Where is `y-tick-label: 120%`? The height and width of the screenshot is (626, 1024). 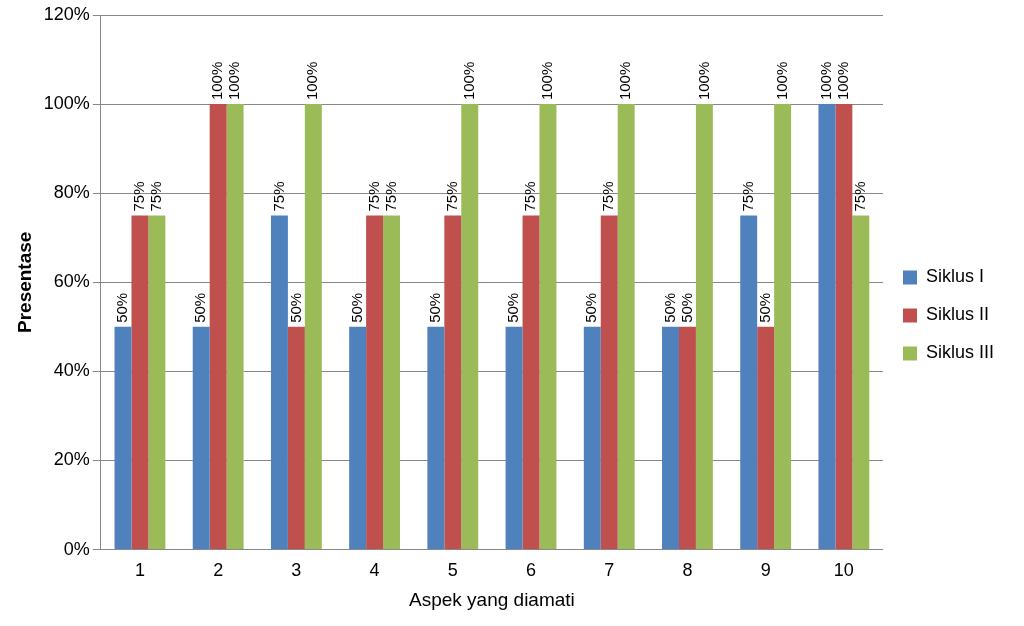
y-tick-label: 120% is located at coordinates (66, 13).